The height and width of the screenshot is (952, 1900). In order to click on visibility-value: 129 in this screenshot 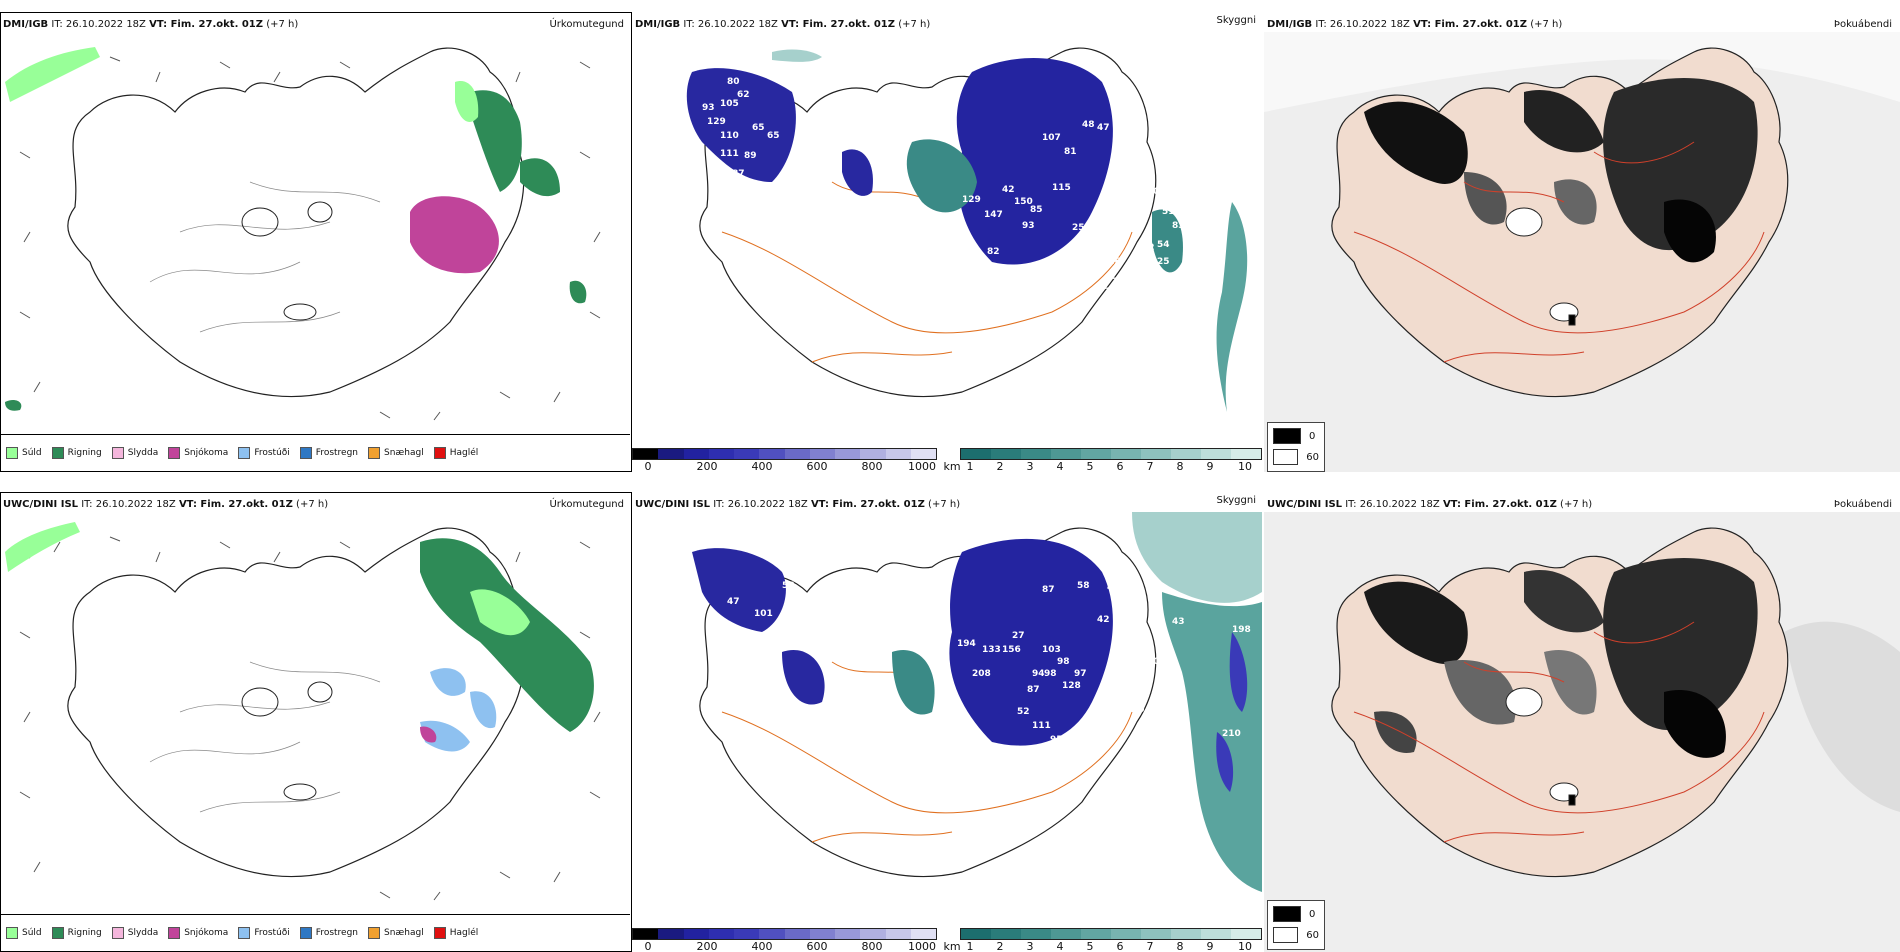, I will do `click(971, 200)`.